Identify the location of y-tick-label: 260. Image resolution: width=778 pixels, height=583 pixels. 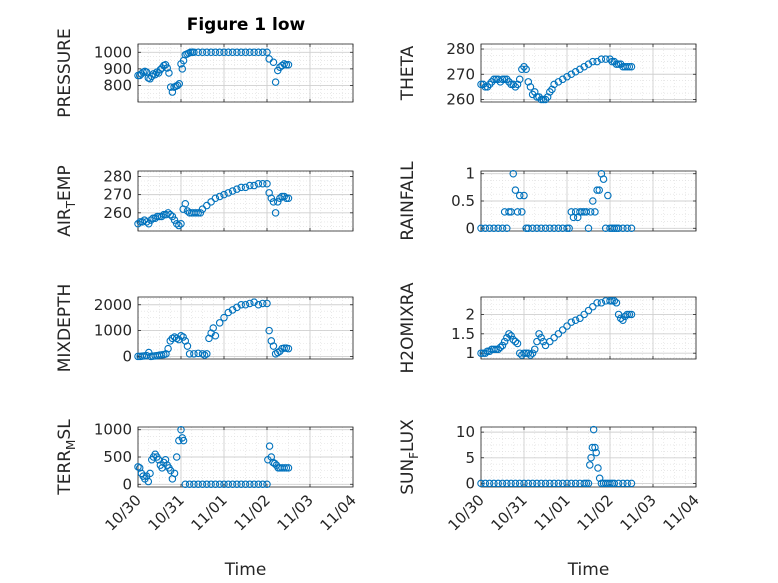
(460, 99).